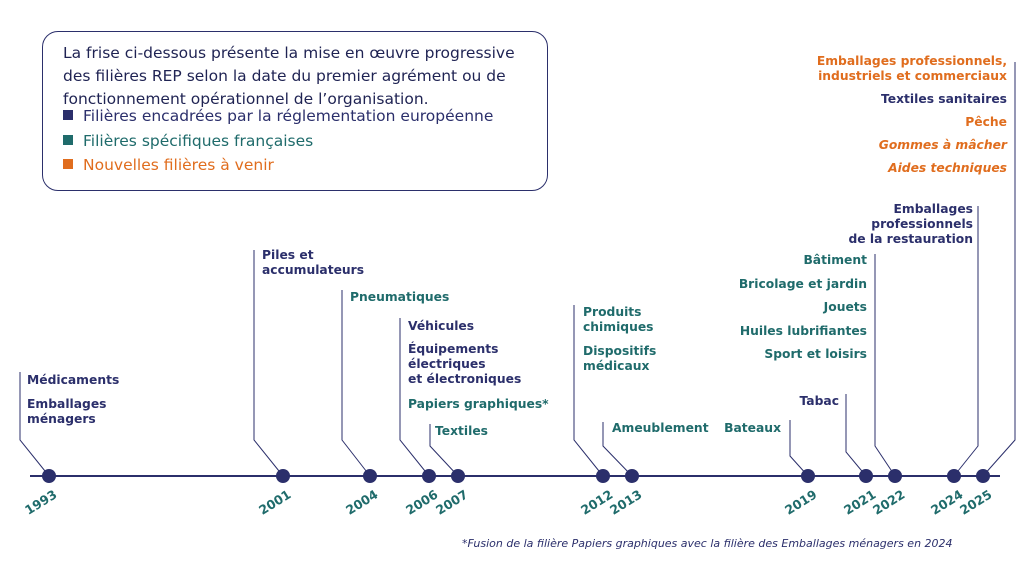 The width and height of the screenshot is (1033, 568). I want to click on dot-2019, so click(808, 476).